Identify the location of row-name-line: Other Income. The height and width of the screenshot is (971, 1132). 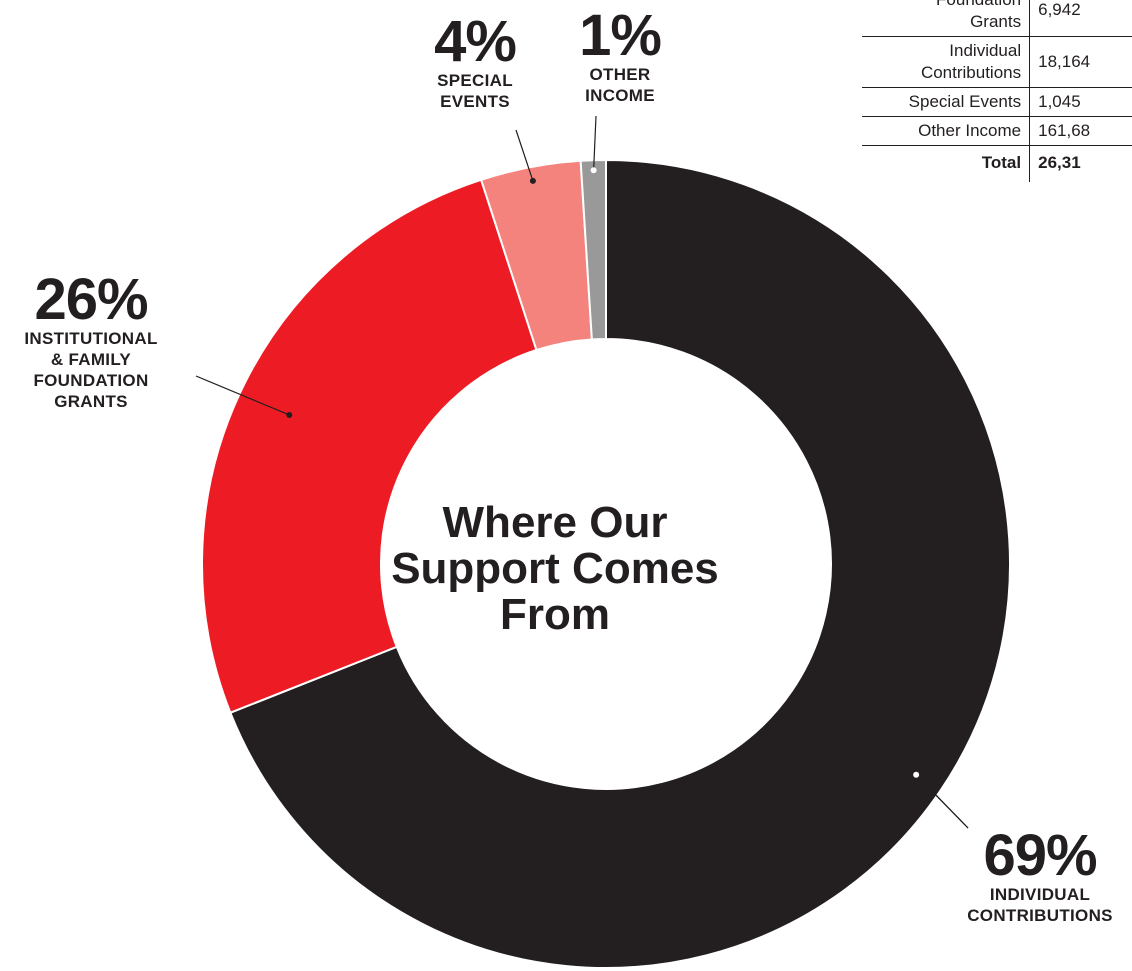
(970, 130).